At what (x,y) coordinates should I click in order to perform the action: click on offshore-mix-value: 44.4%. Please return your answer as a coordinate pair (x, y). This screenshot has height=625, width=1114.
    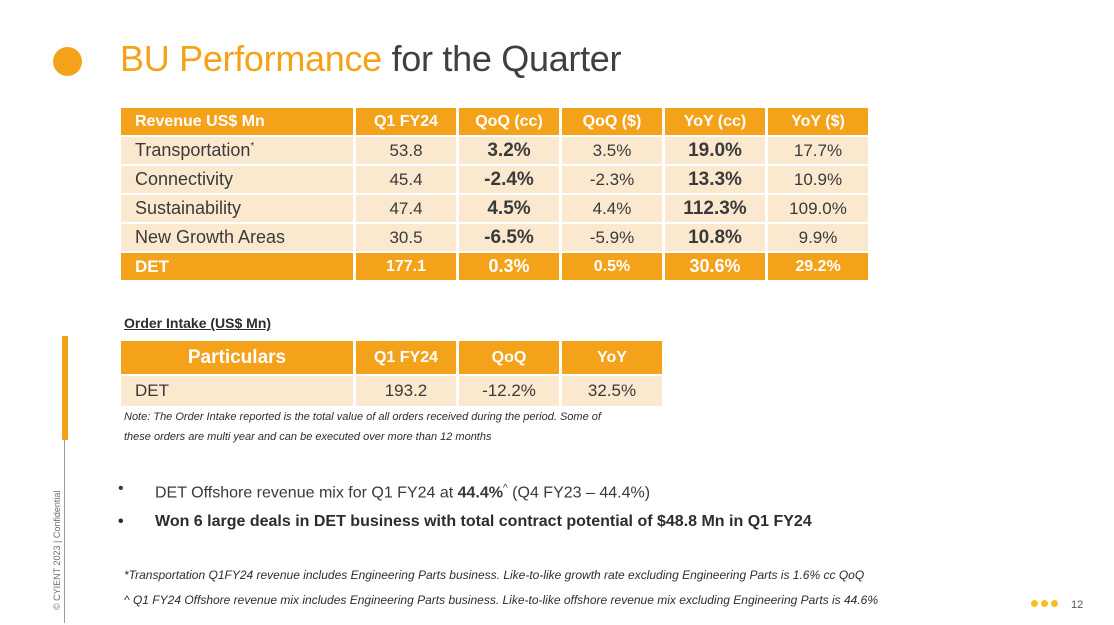
    Looking at the image, I should click on (480, 493).